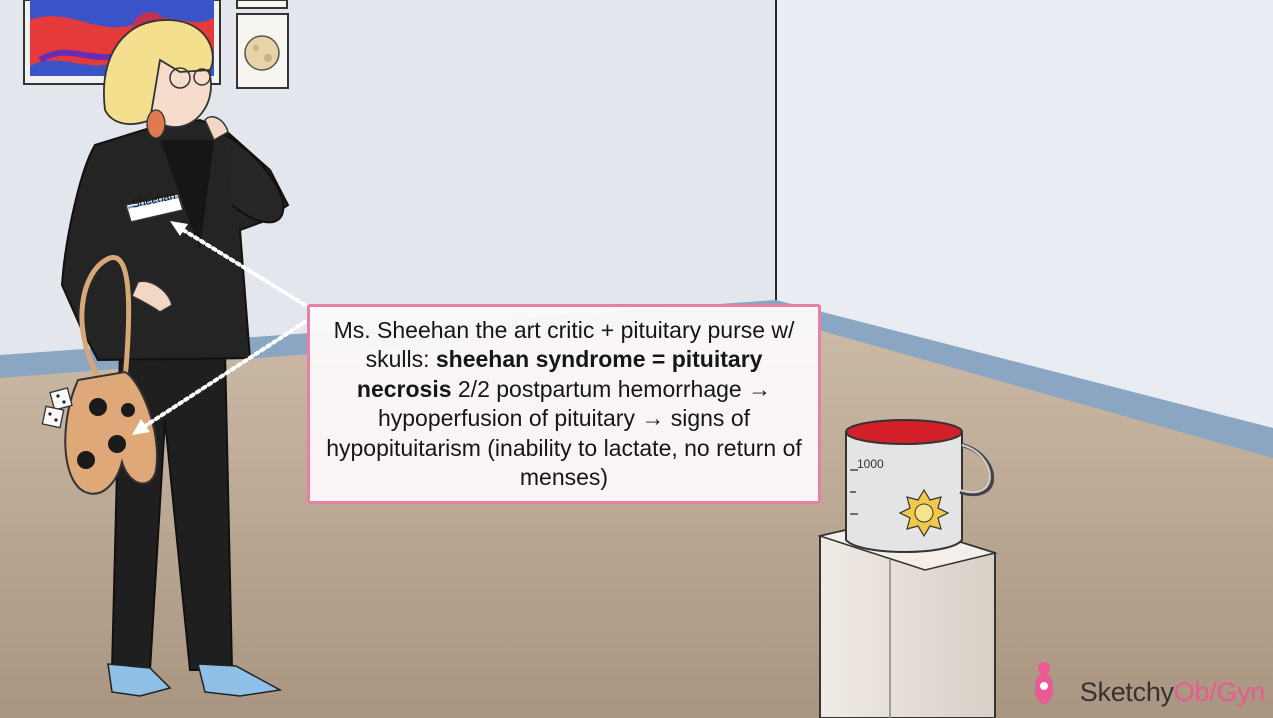 The height and width of the screenshot is (718, 1273). I want to click on paint-bucket: 1000, so click(920, 486).